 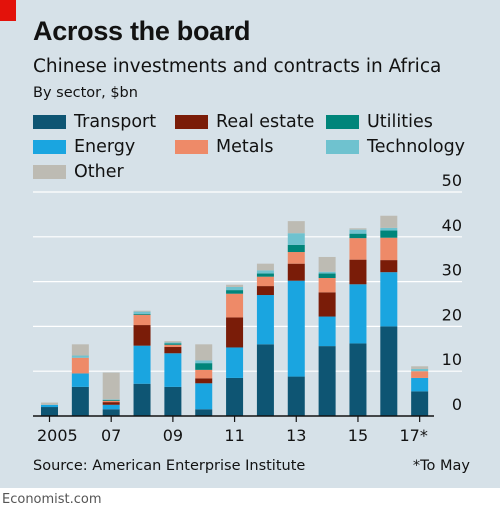 I want to click on bar-segment-technology-2008, so click(x=142, y=312).